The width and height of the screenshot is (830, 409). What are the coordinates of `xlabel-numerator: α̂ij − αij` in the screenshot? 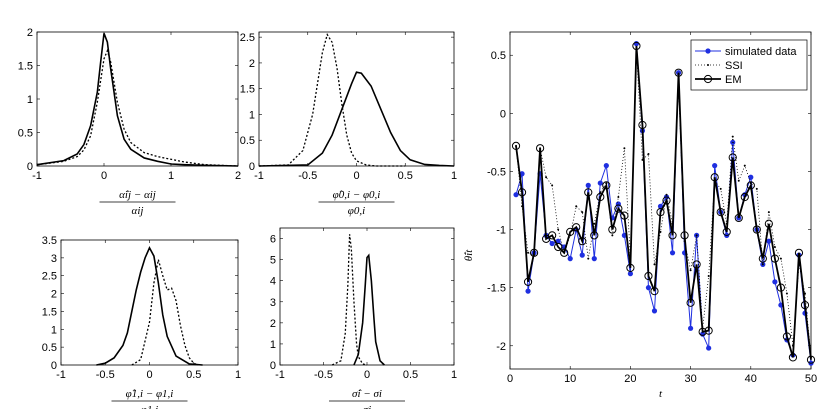 It's located at (137, 195).